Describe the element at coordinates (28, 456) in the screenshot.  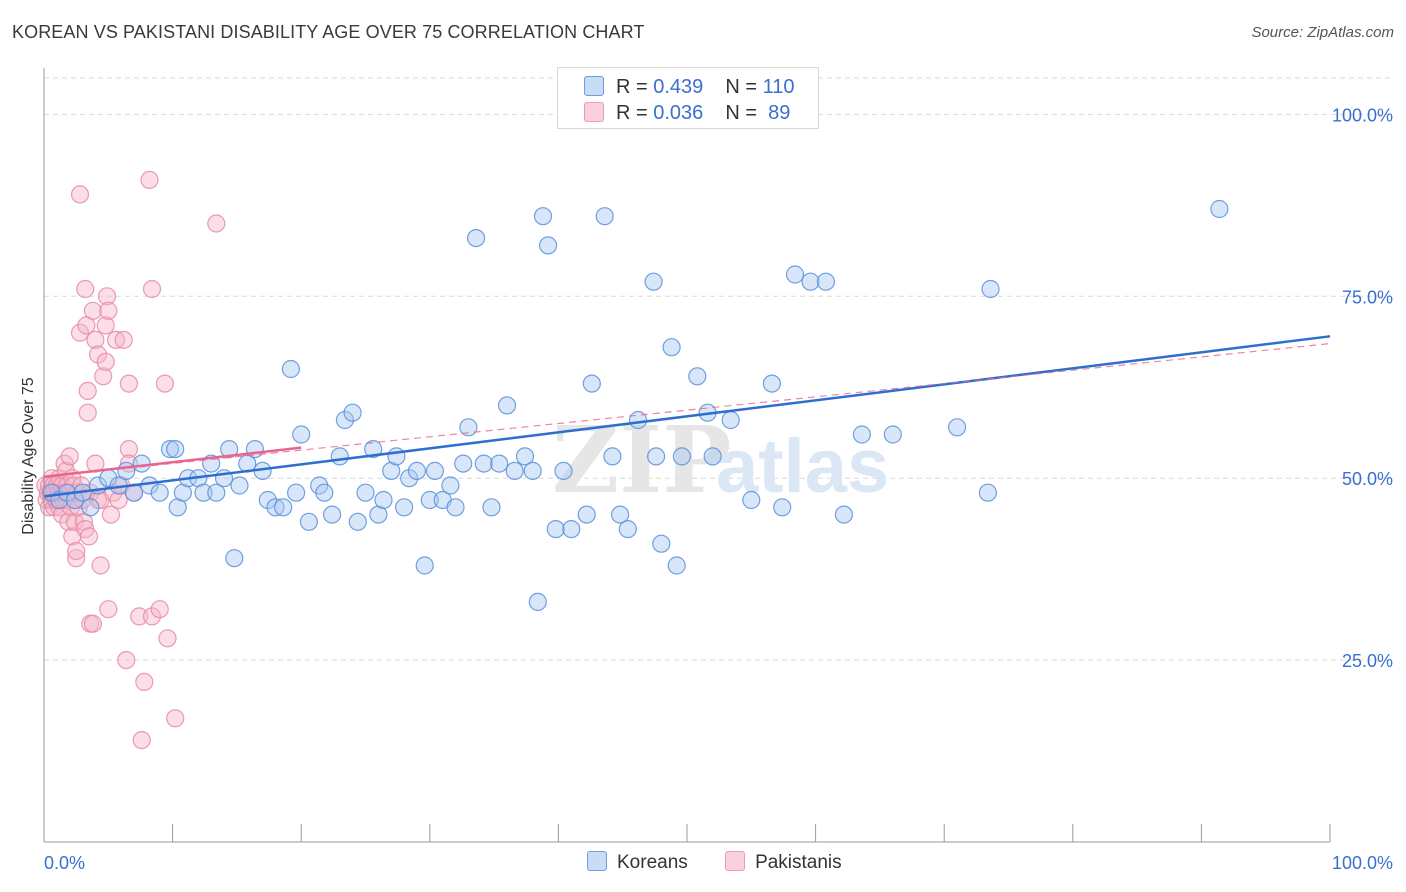
I see `y-axis-label: Disability Age Over 75` at that location.